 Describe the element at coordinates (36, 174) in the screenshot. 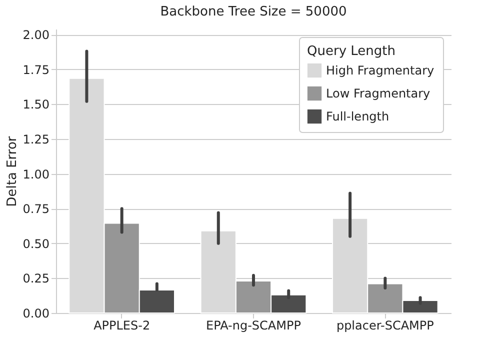

I see `y-tick-label: 1.00` at that location.